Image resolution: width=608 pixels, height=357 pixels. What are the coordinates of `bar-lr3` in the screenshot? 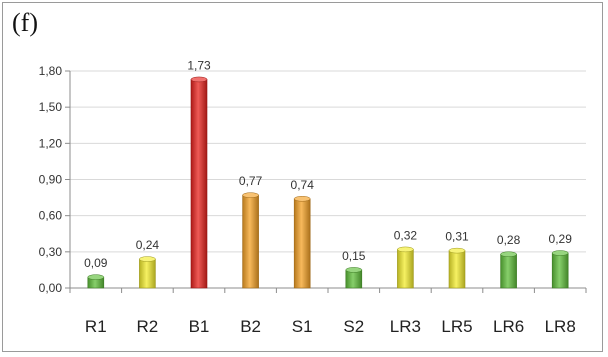 It's located at (405, 269).